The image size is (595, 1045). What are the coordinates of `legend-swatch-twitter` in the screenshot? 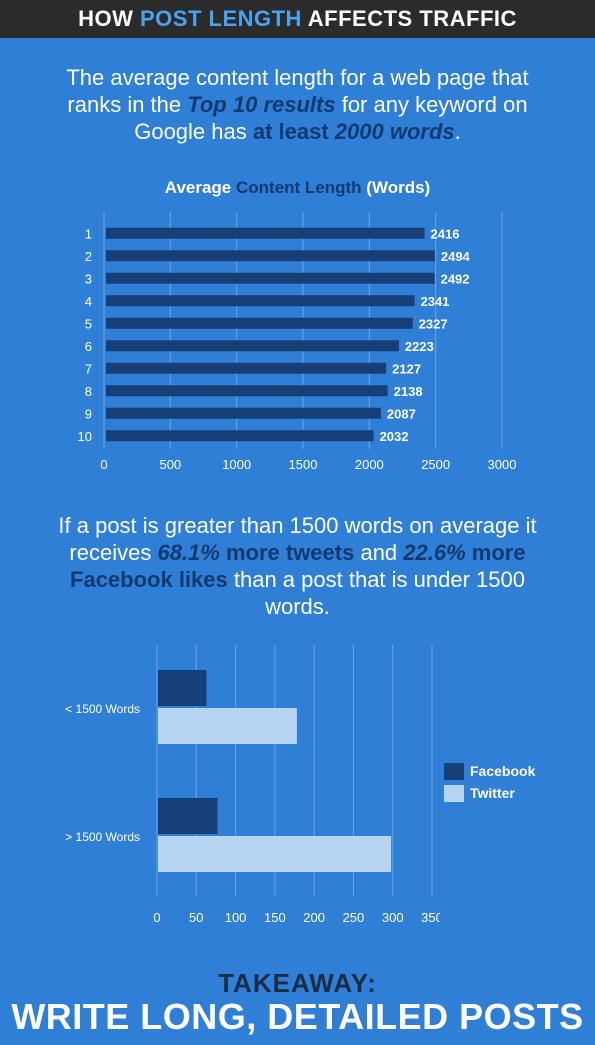 It's located at (454, 793).